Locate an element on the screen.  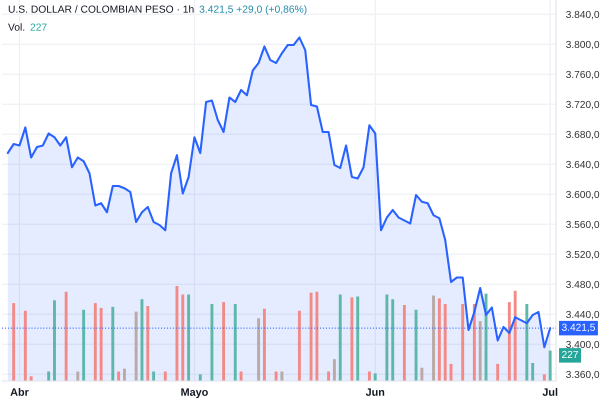
x-tick-label: Abr is located at coordinates (19, 392).